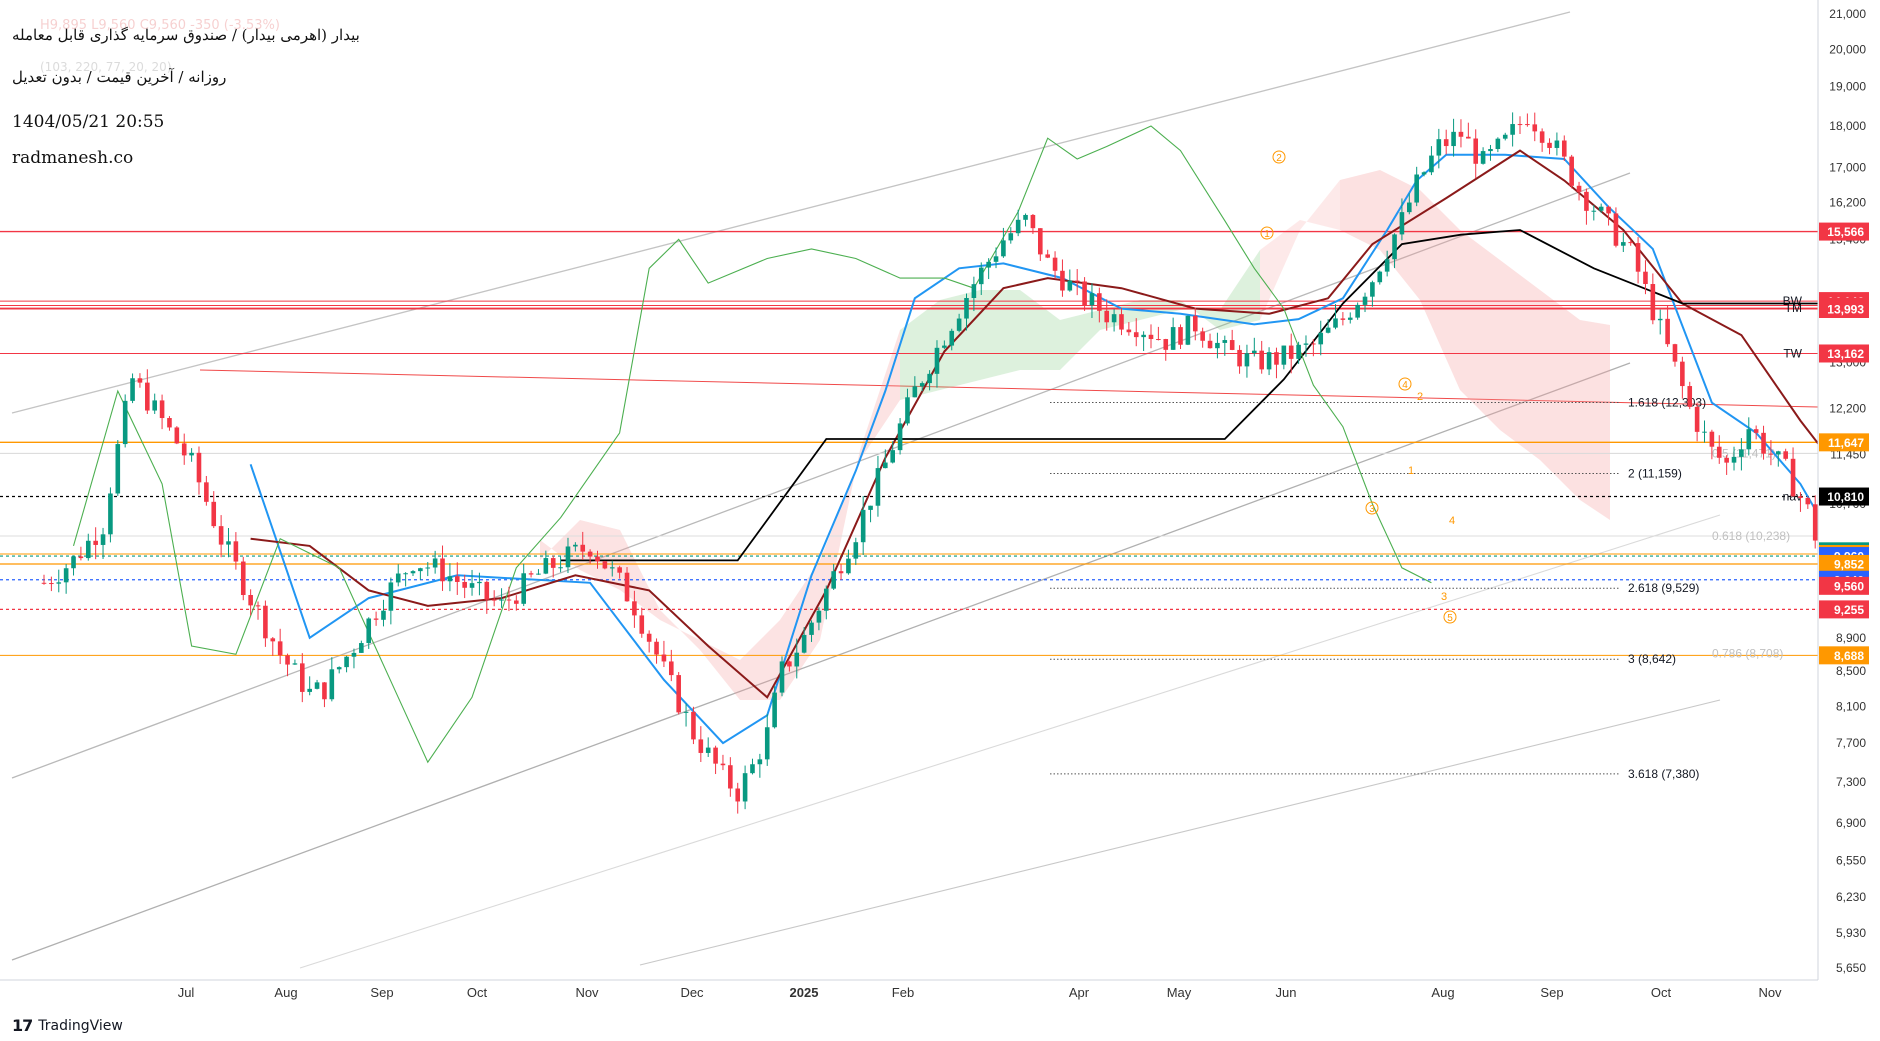  Describe the element at coordinates (1849, 564) in the screenshot. I see `price-label-text: 9,852` at that location.